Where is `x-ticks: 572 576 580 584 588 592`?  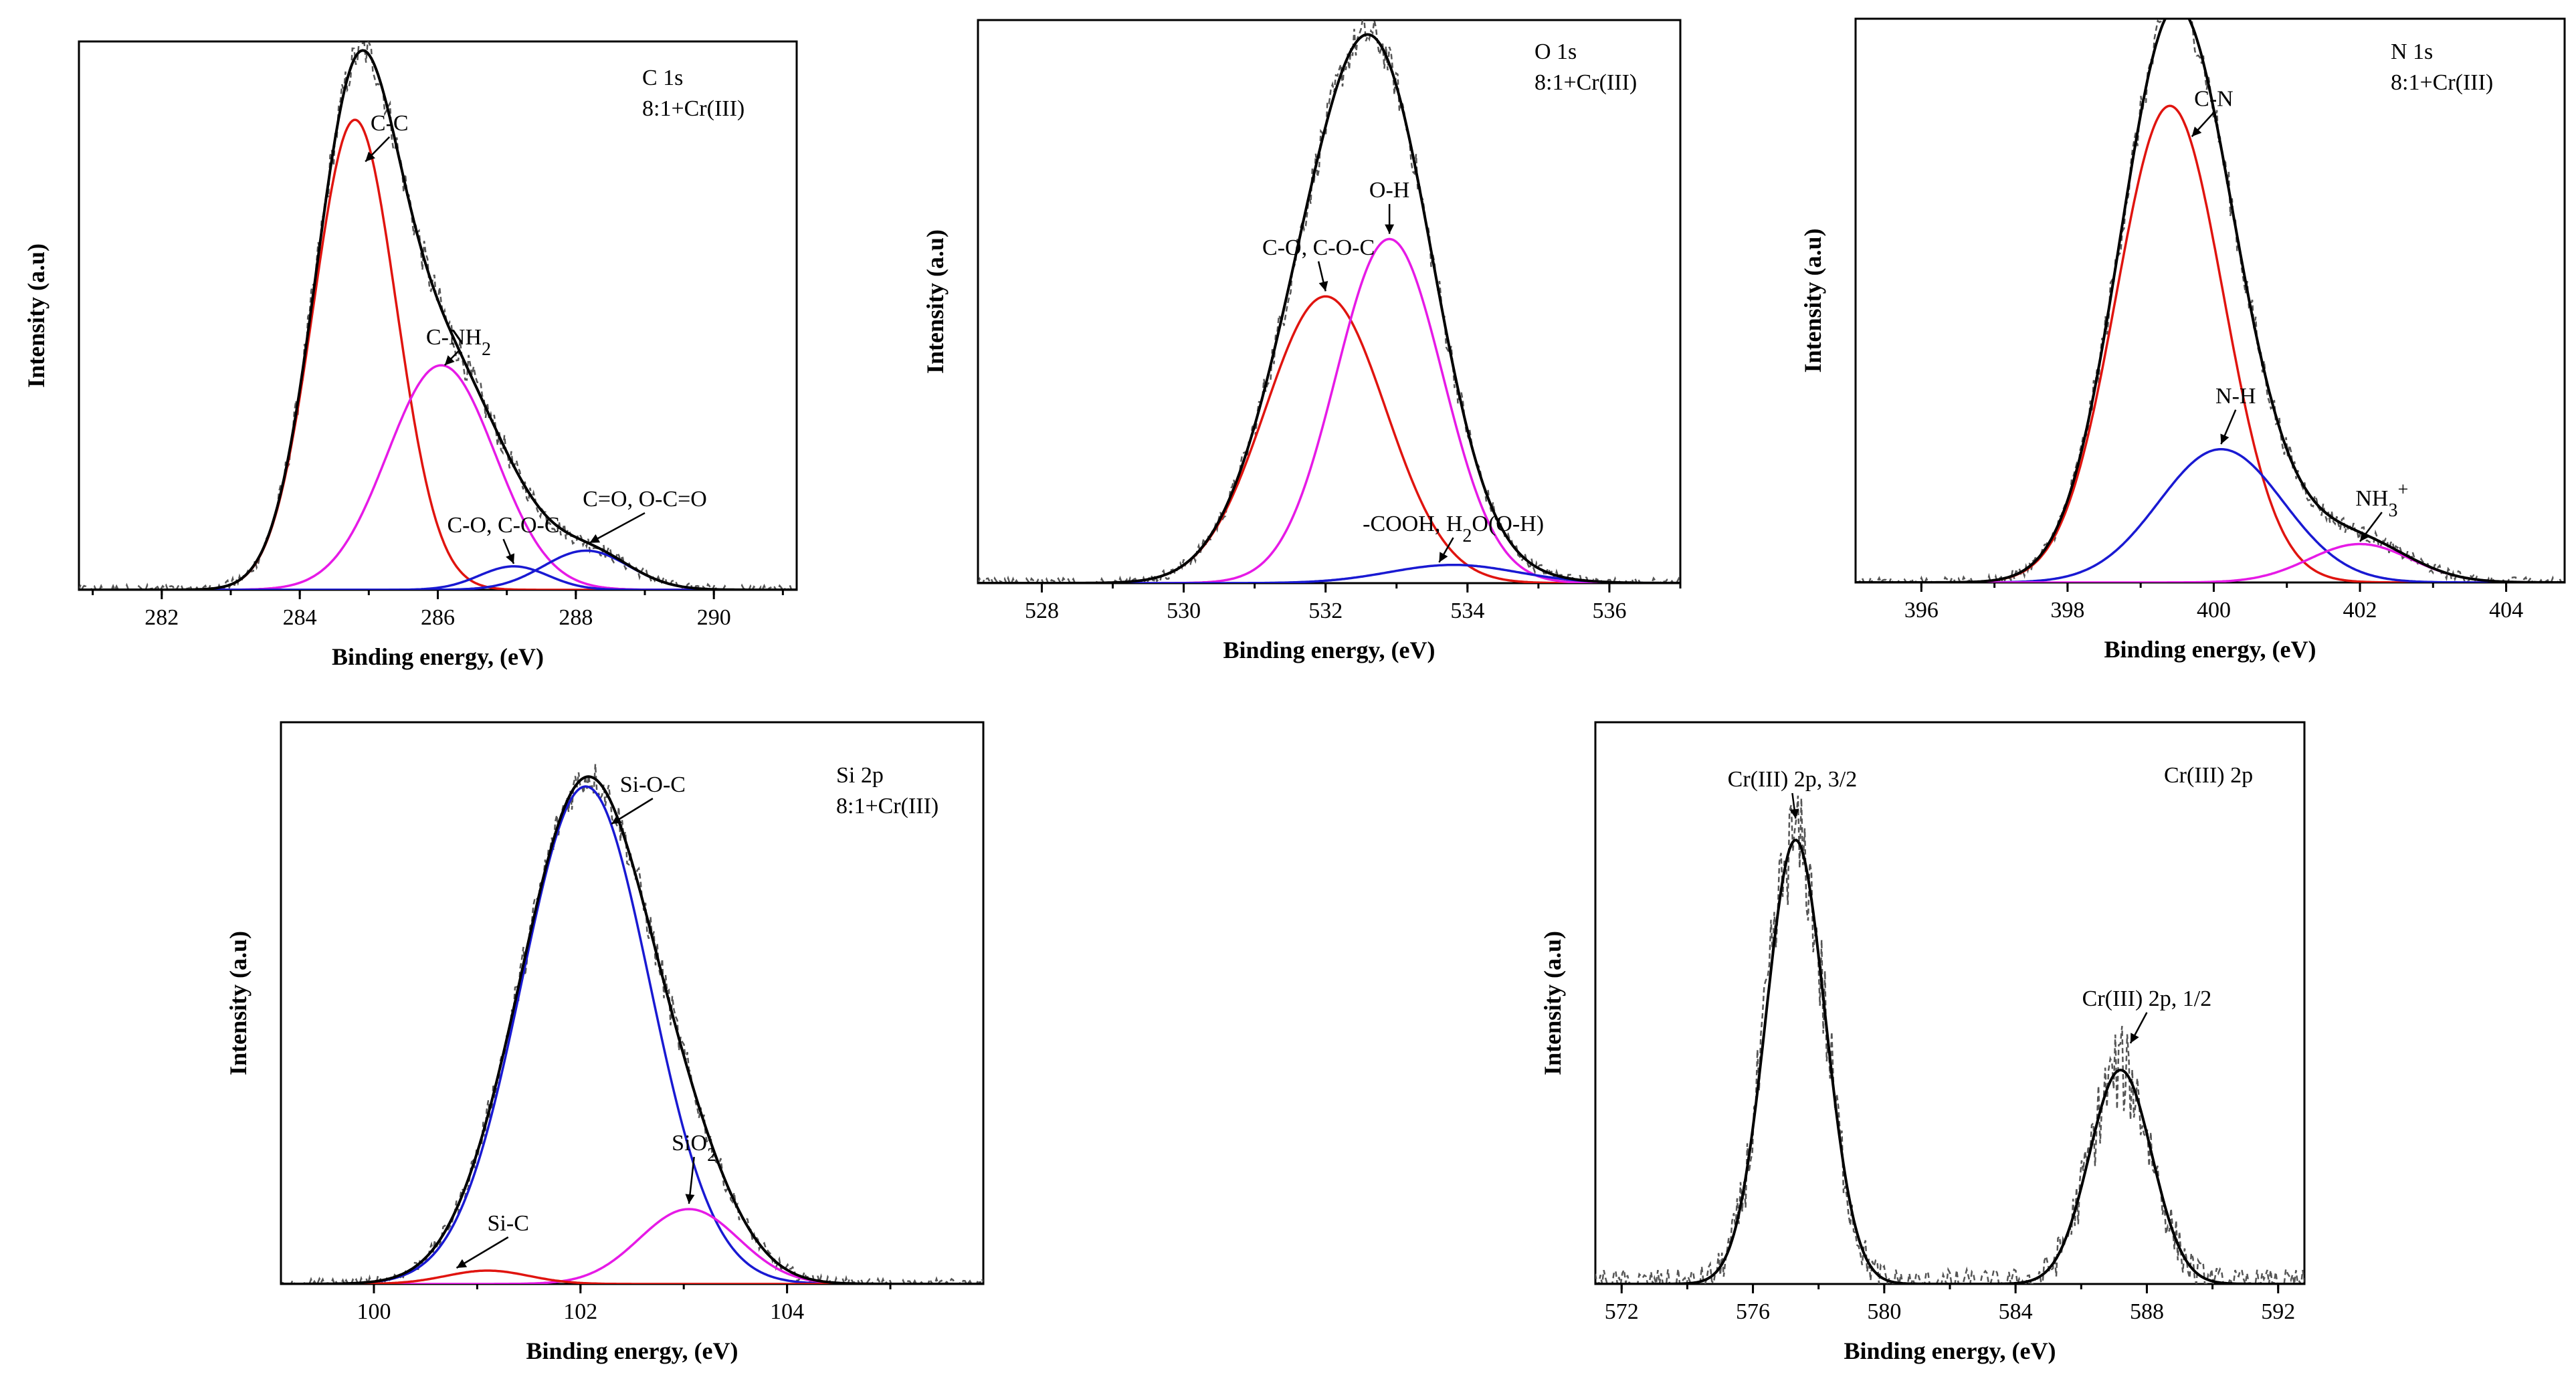
x-ticks: 572 576 580 584 588 592 is located at coordinates (1950, 1304).